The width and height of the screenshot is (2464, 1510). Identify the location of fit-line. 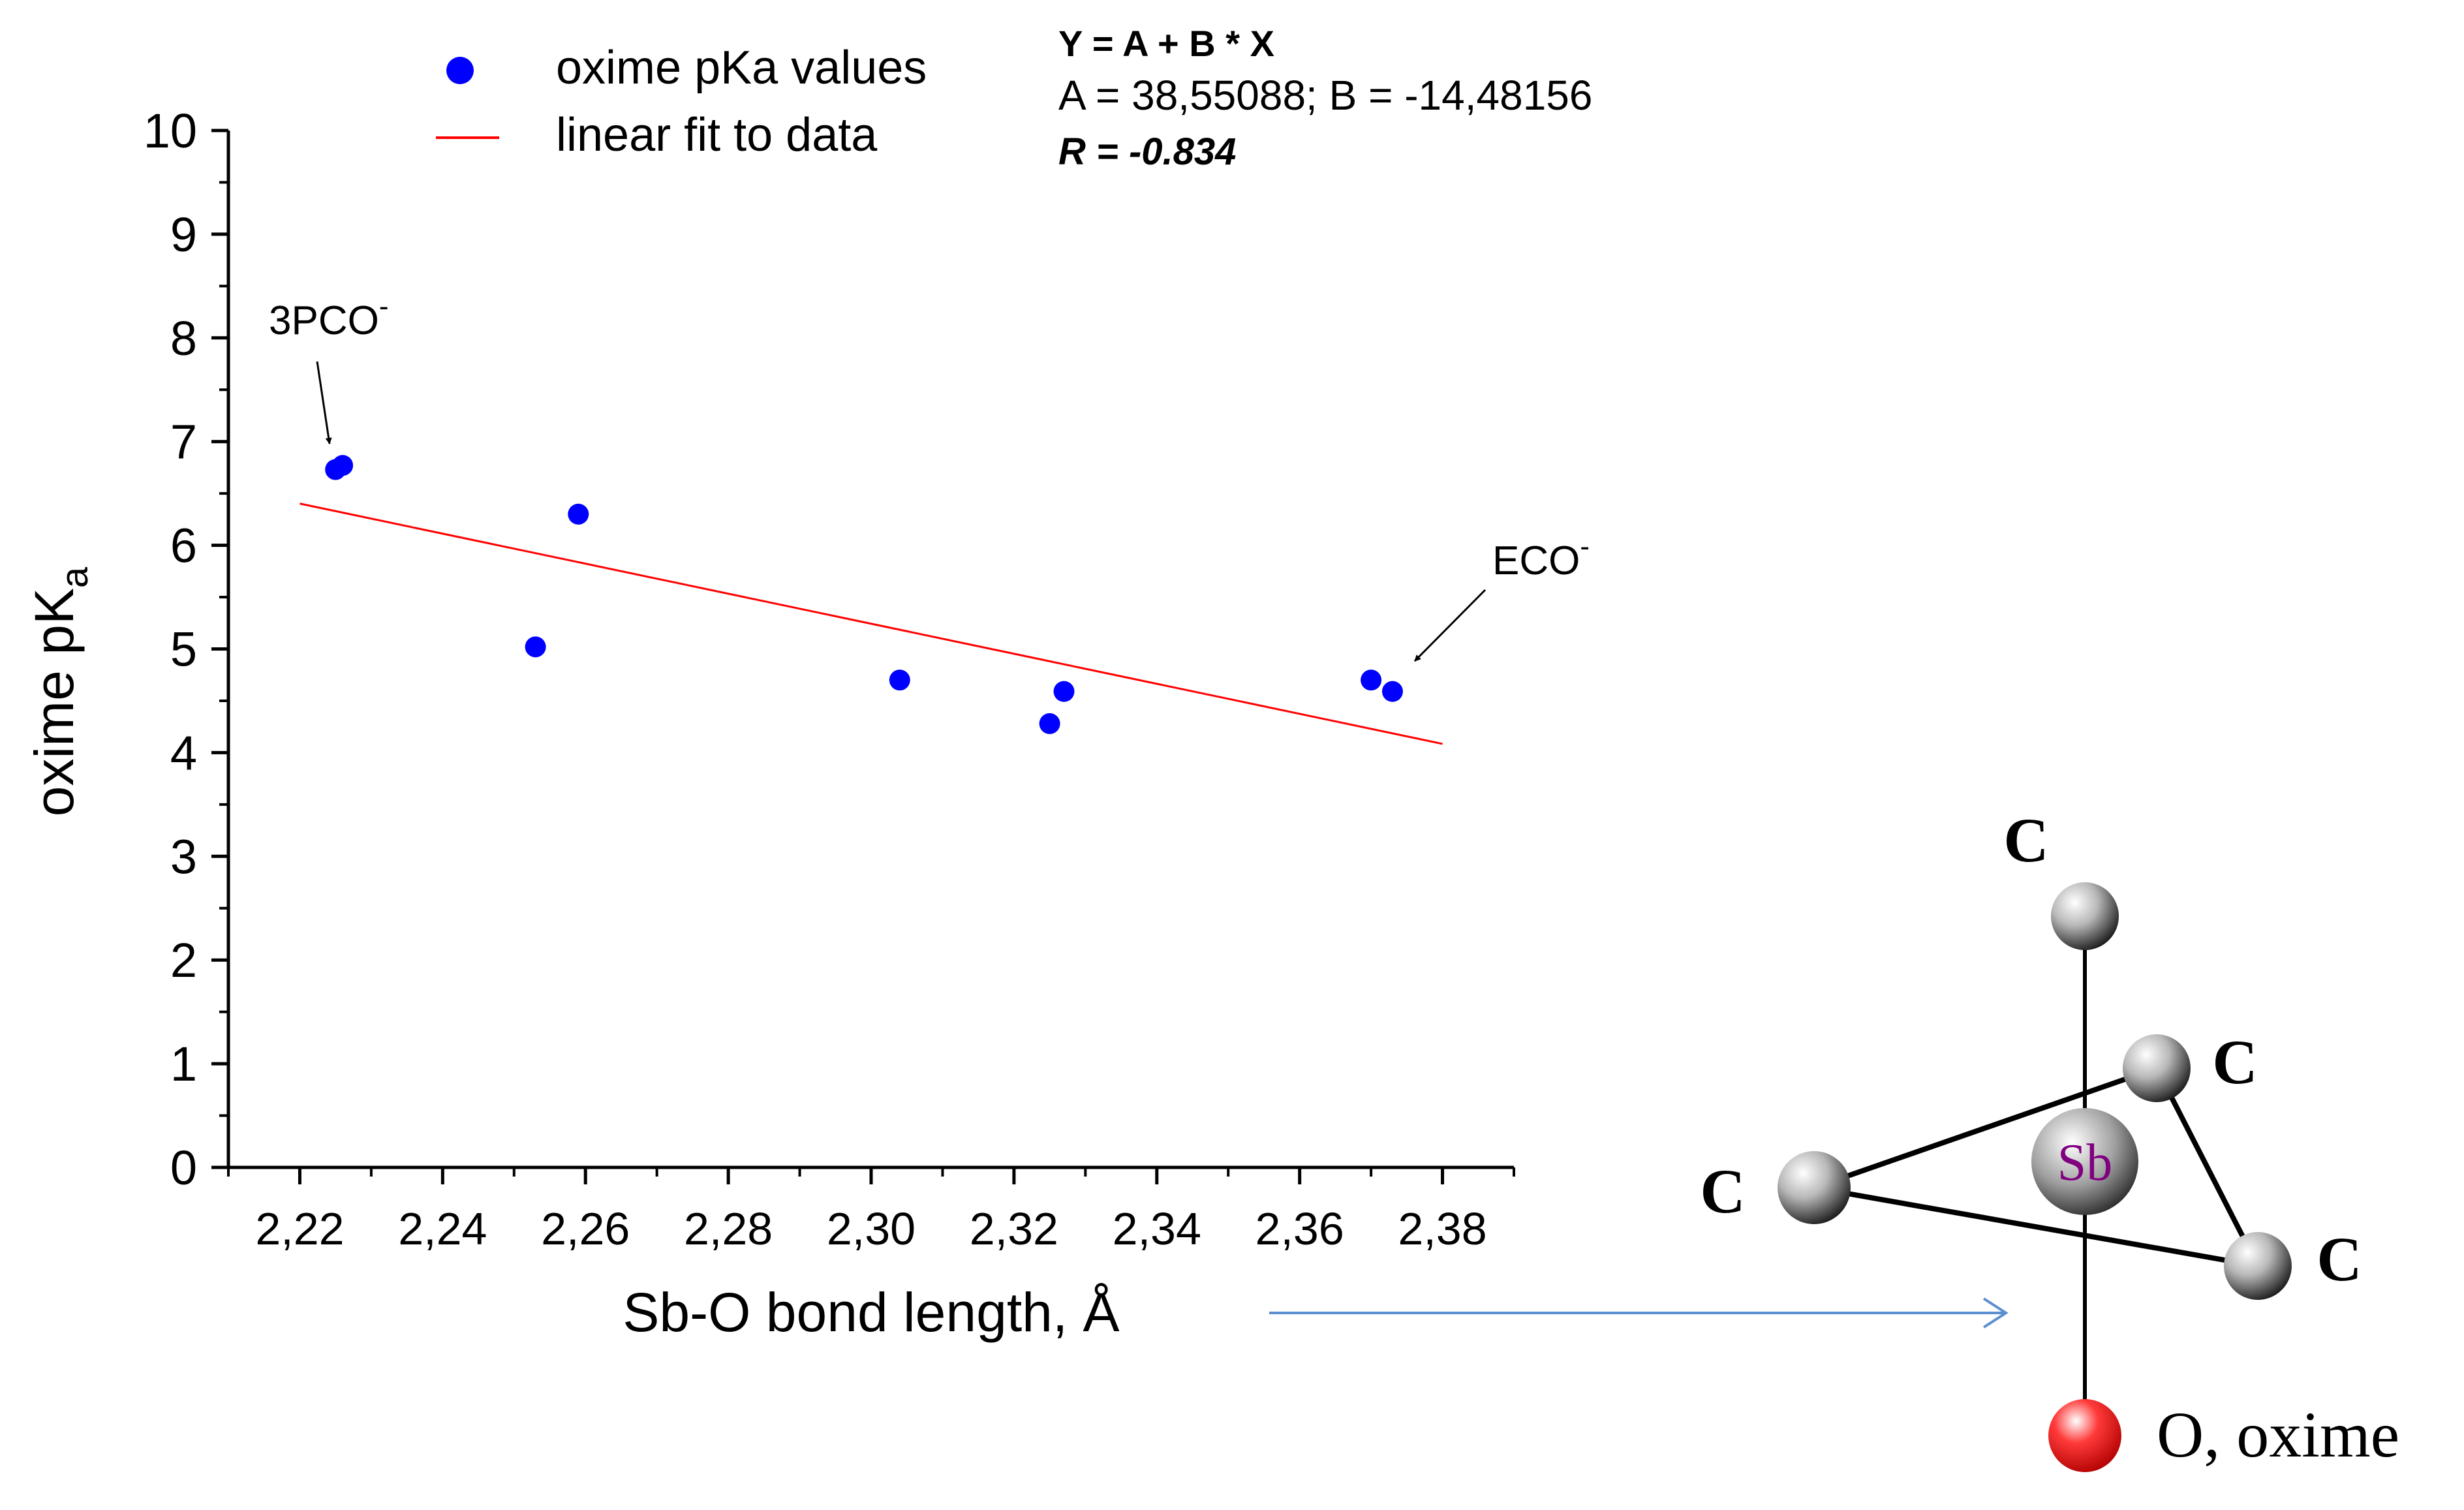
(871, 623).